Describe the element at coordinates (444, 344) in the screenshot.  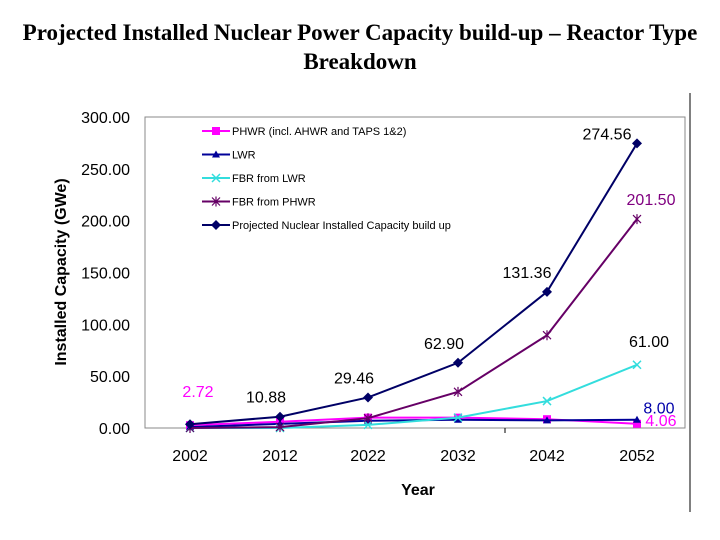
I see `data-label: 62.90` at that location.